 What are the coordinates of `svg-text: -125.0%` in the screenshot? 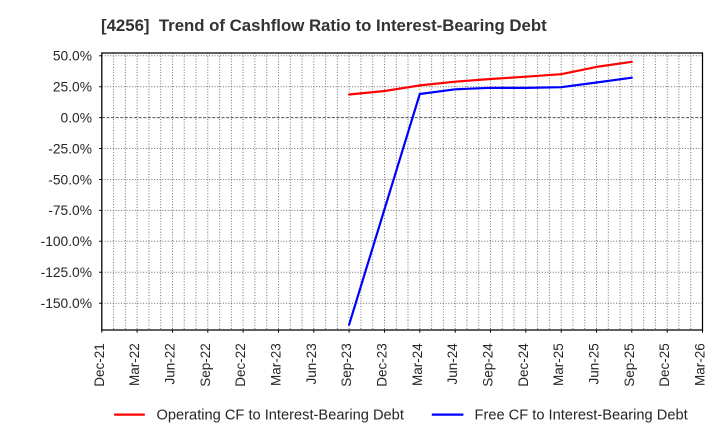 It's located at (66, 272).